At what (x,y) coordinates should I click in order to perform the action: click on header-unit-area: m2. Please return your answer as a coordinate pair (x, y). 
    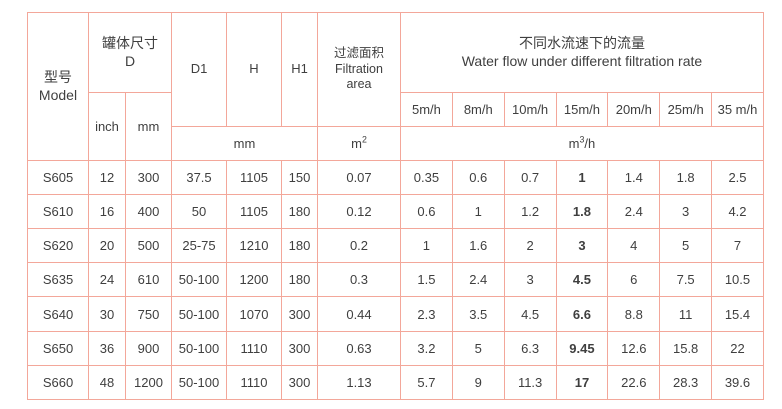
    Looking at the image, I should click on (359, 143).